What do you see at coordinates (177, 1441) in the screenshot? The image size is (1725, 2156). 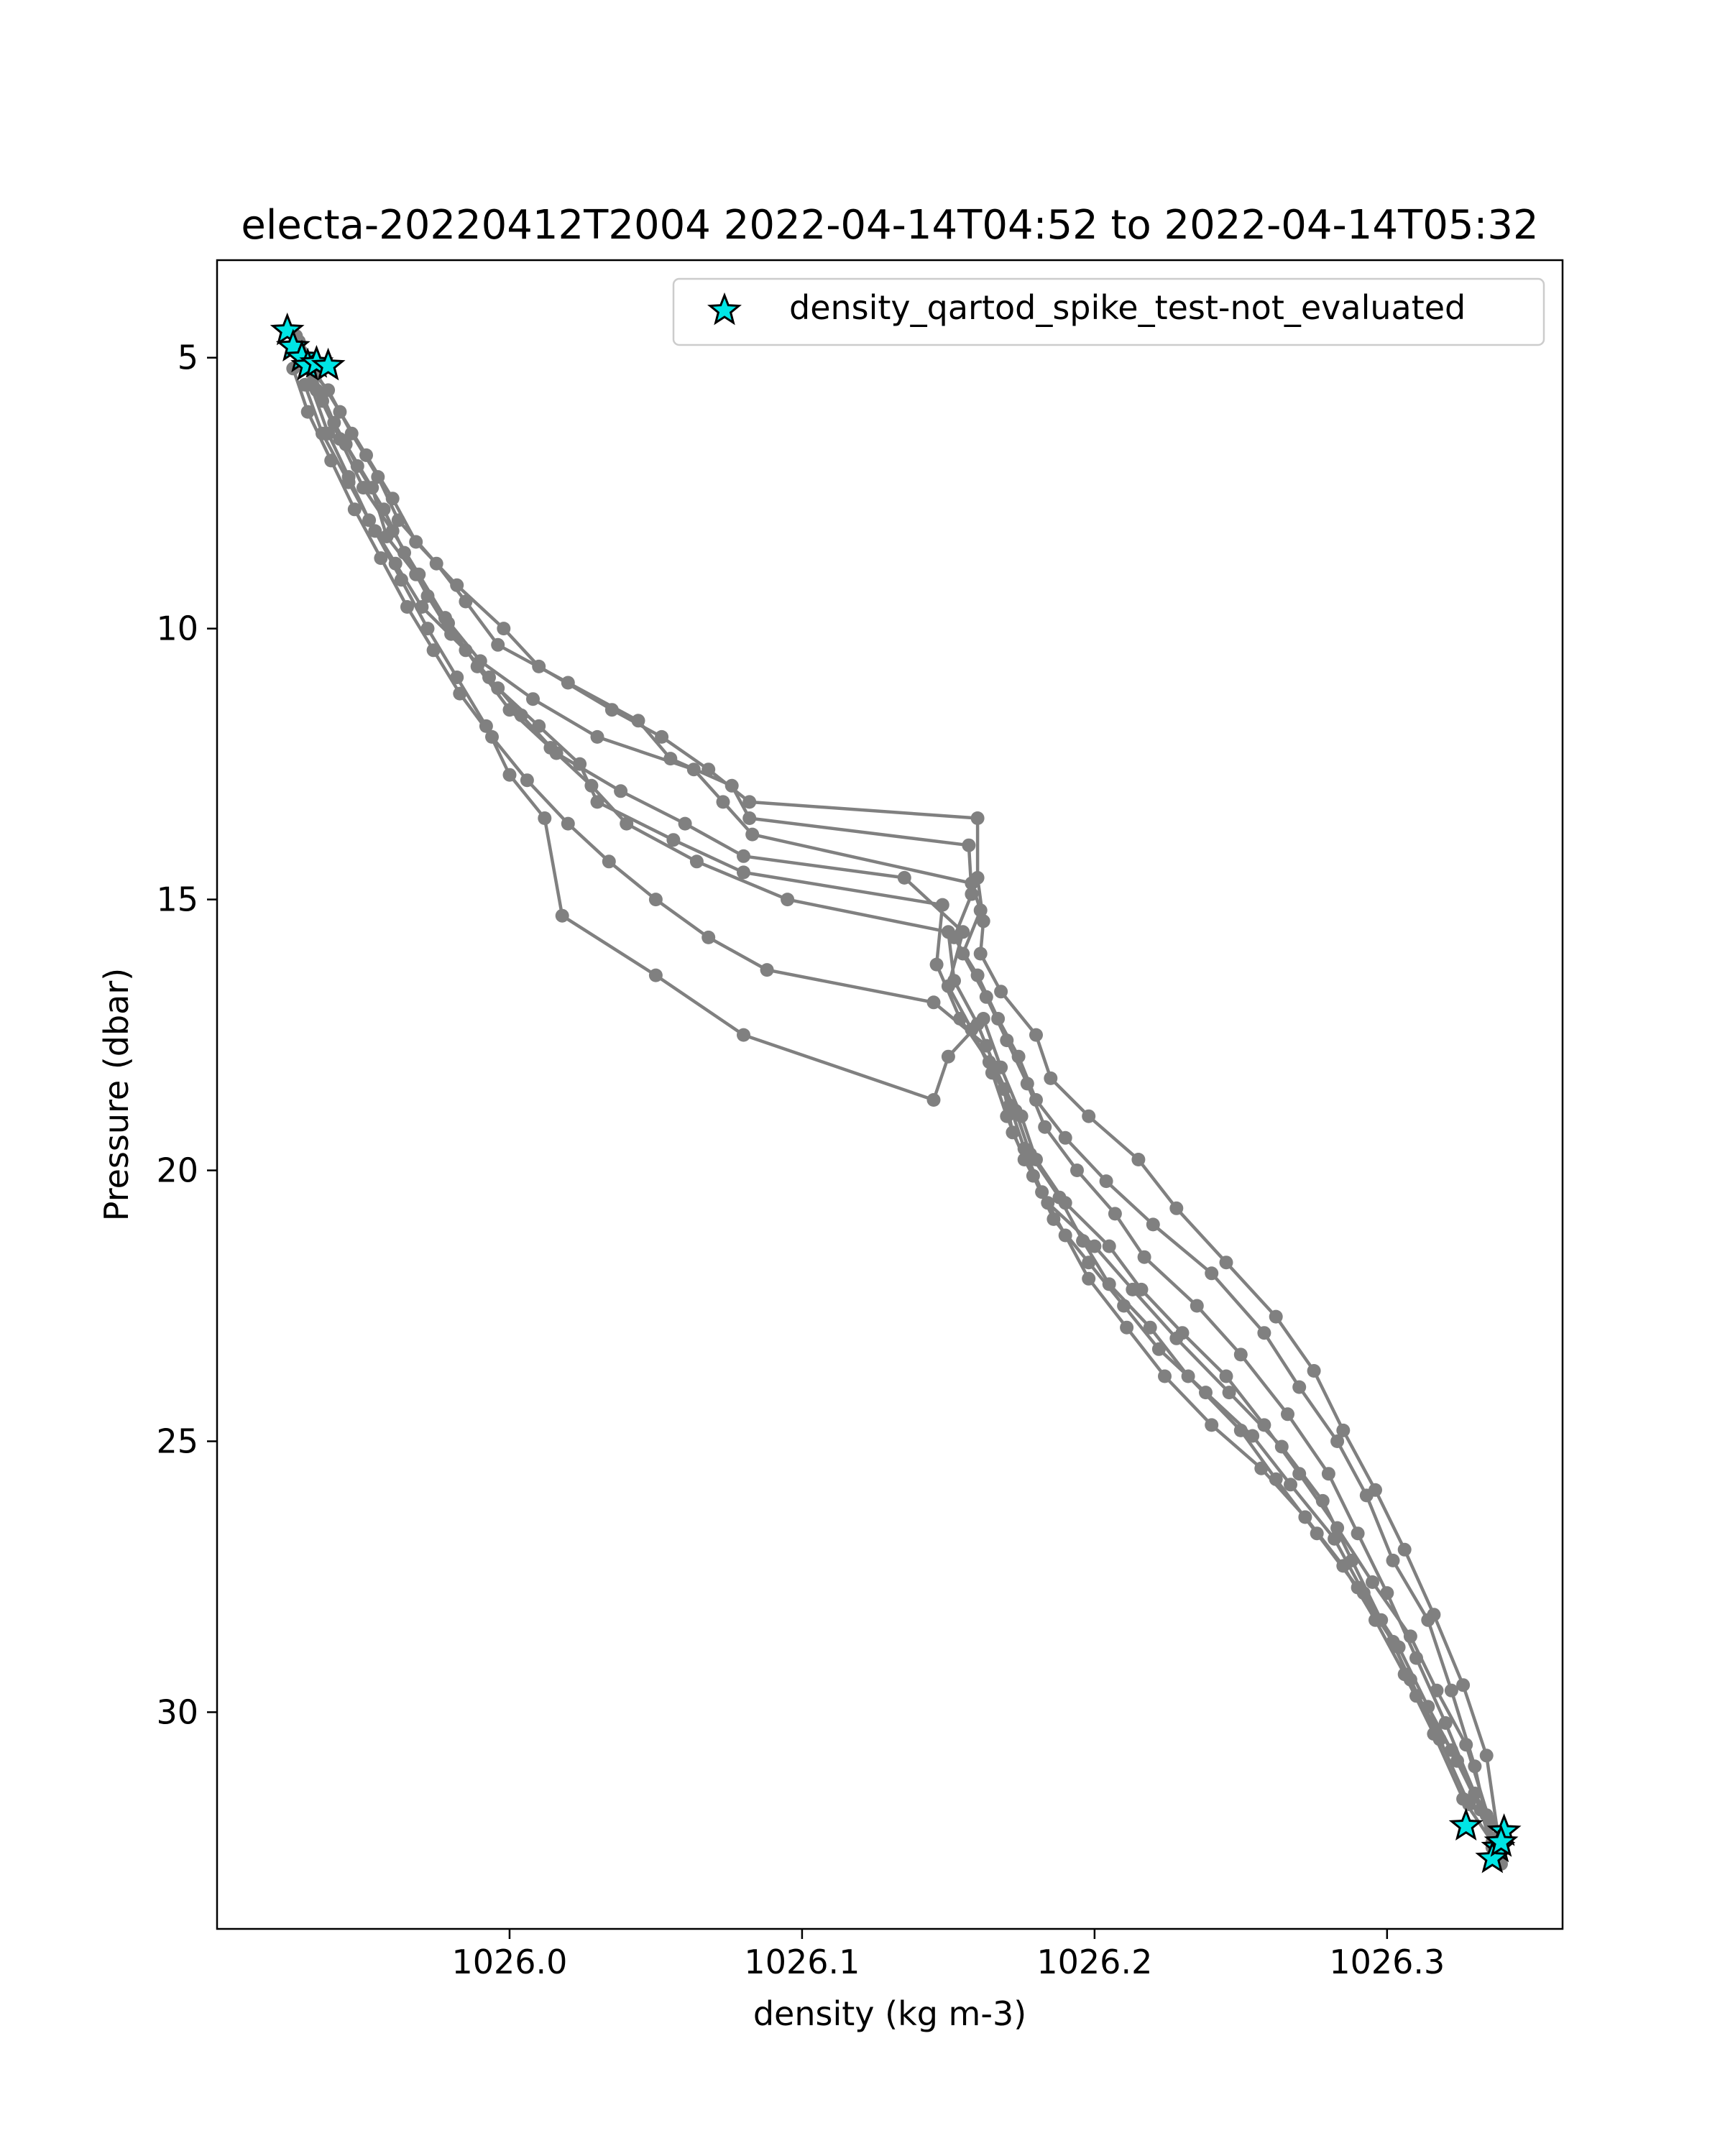 I see `y-tick-label: 25` at bounding box center [177, 1441].